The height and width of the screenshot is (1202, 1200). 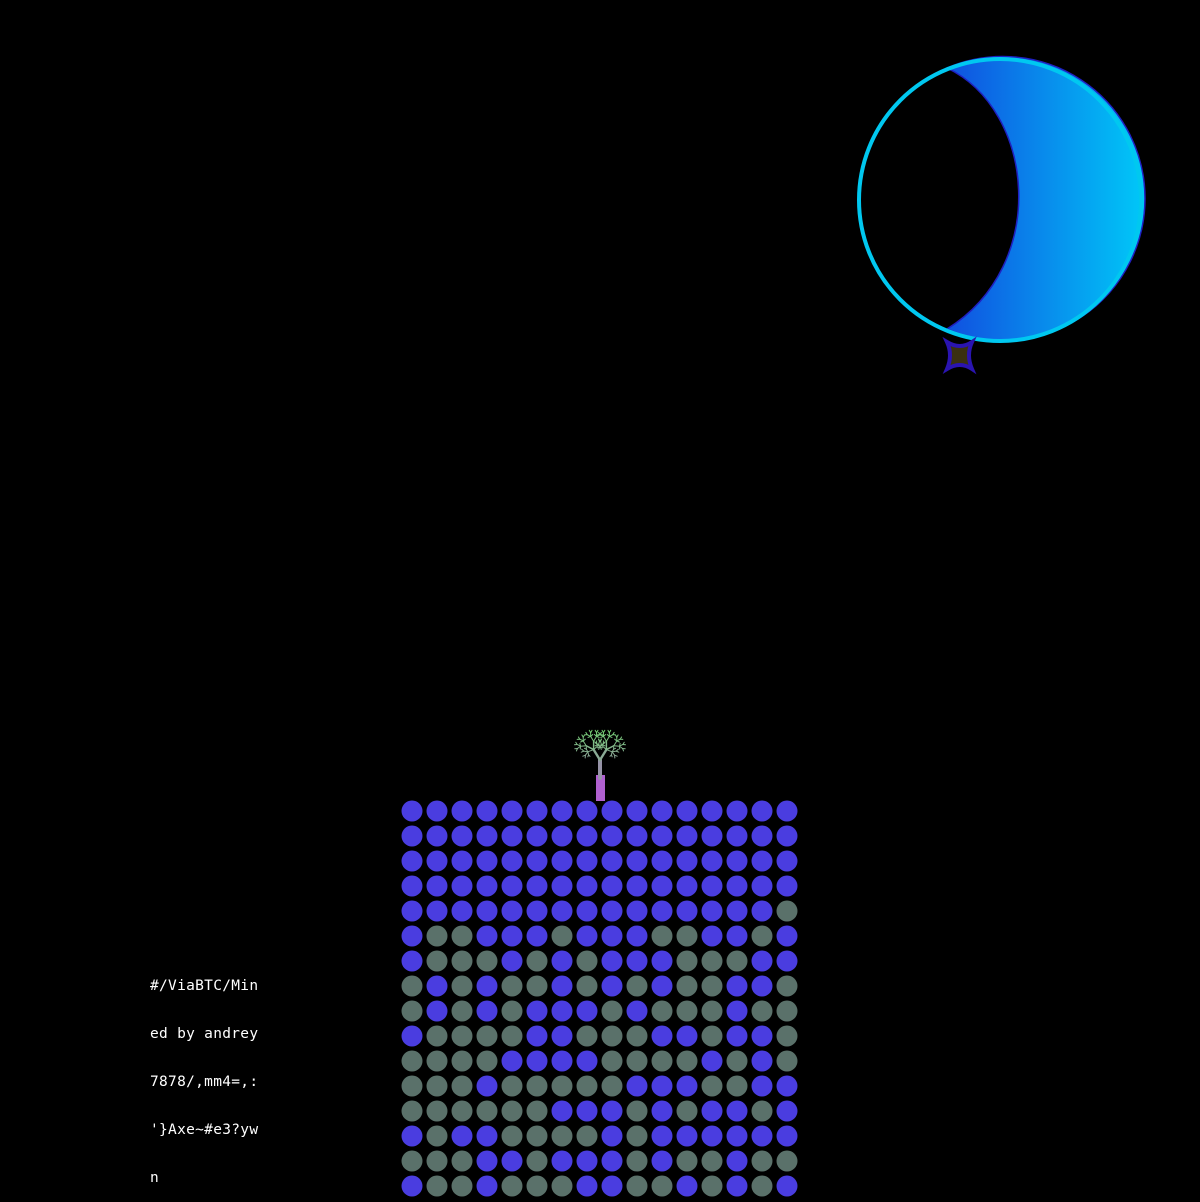 What do you see at coordinates (959, 355) in the screenshot?
I see `four-point-star-icon` at bounding box center [959, 355].